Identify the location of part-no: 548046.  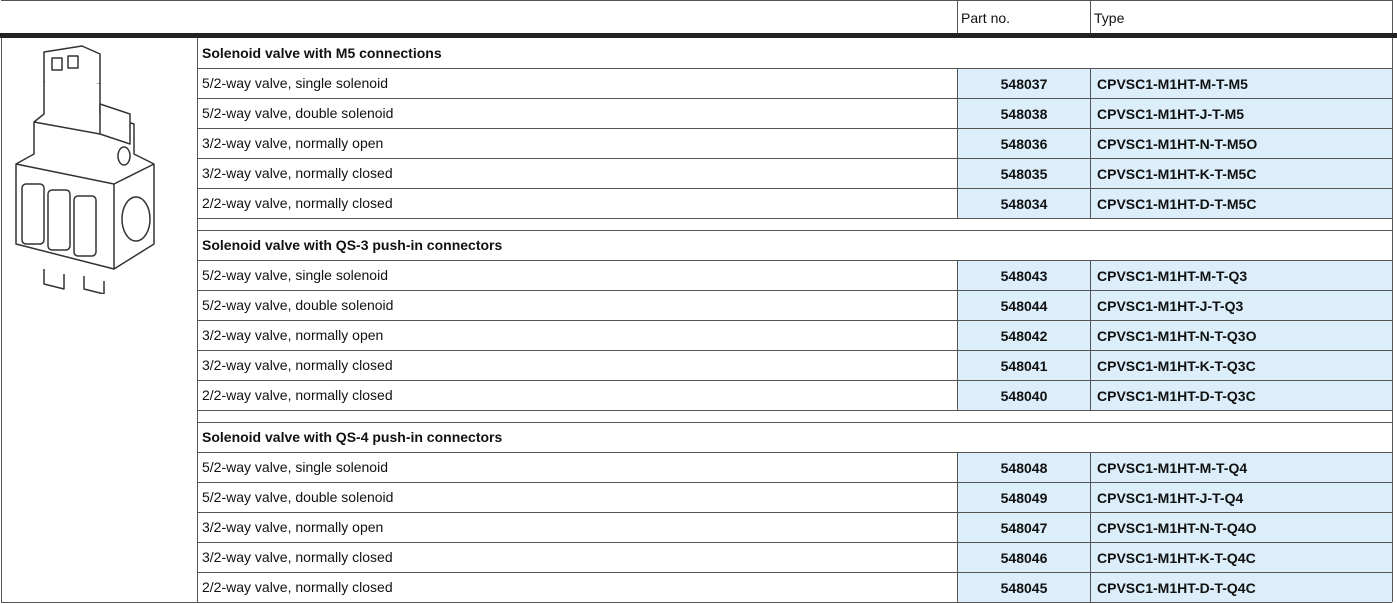
(1024, 557).